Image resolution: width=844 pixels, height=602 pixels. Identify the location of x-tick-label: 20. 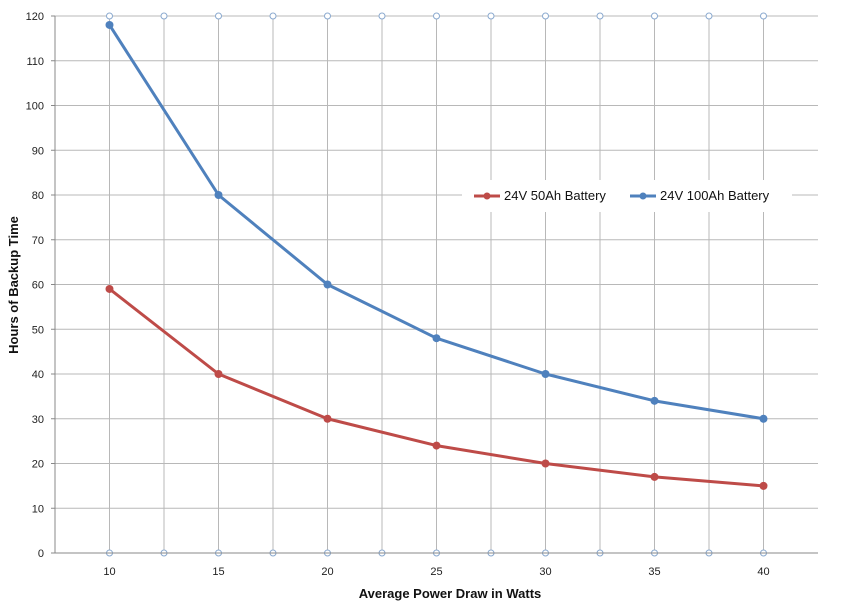
(327, 572).